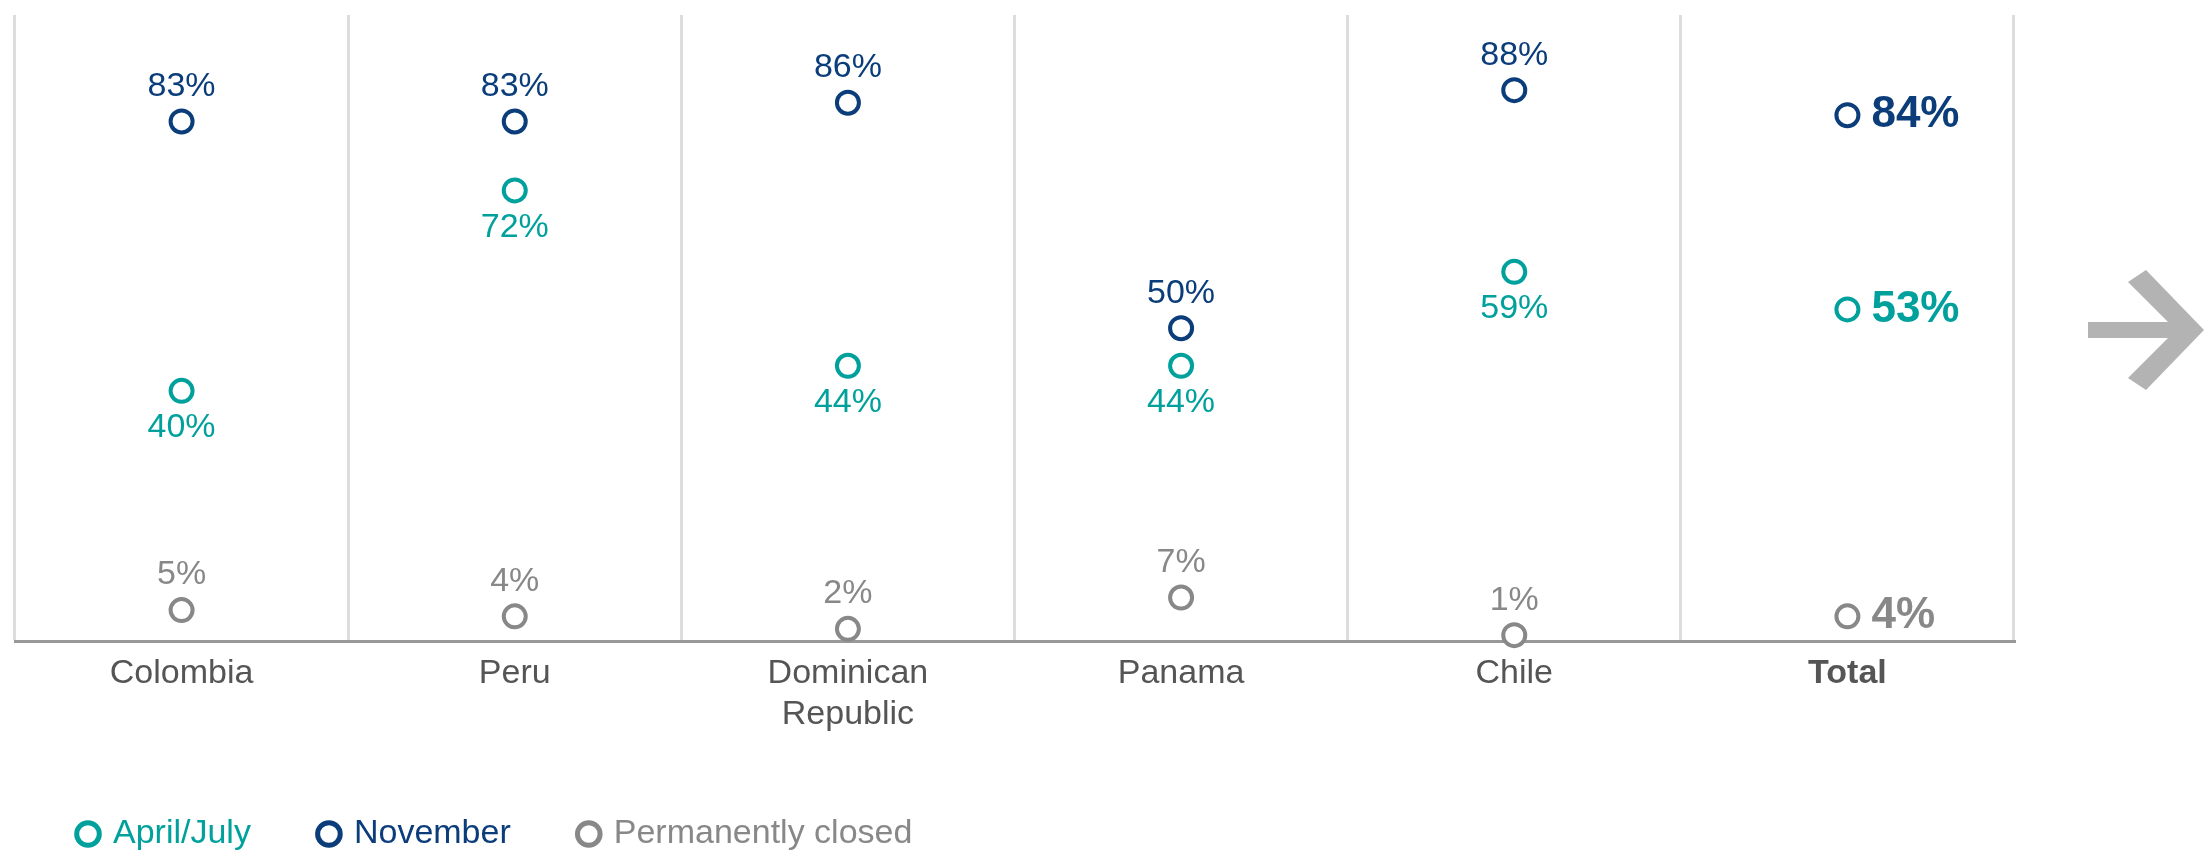 The image size is (2204, 861). I want to click on x-tick-label: Dominican Republic, so click(848, 691).